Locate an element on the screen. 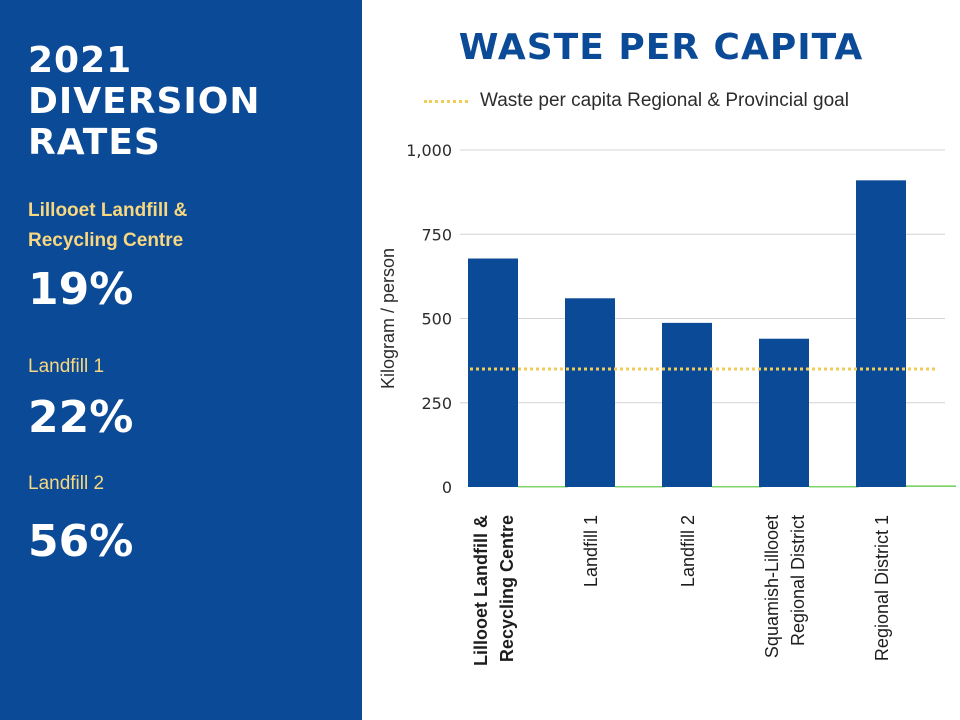 The image size is (960, 720). facility-name-line1: Lillooet Landfill & is located at coordinates (108, 210).